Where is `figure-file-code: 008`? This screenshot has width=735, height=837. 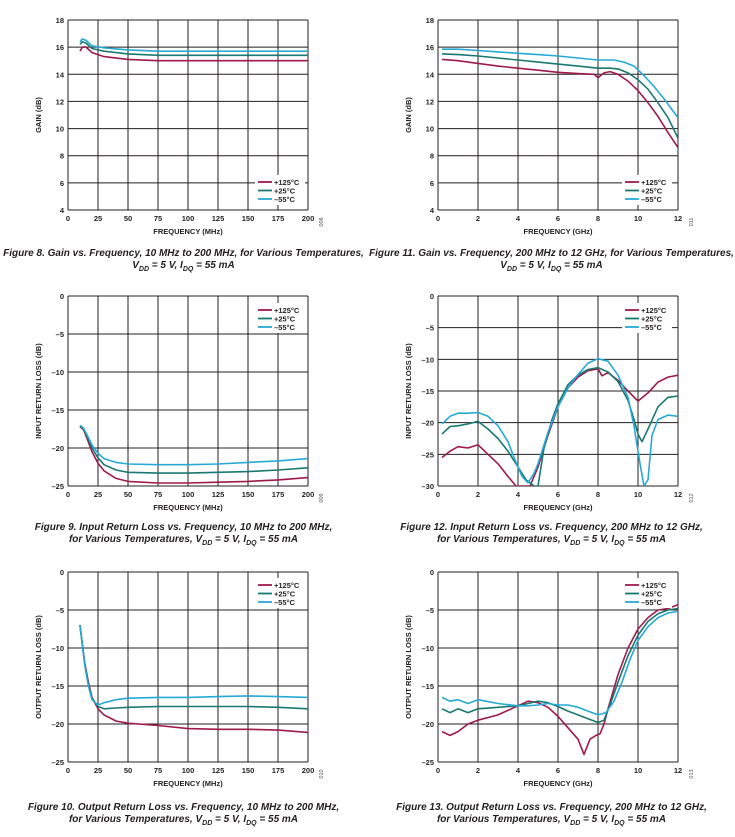
figure-file-code: 008 is located at coordinates (322, 221).